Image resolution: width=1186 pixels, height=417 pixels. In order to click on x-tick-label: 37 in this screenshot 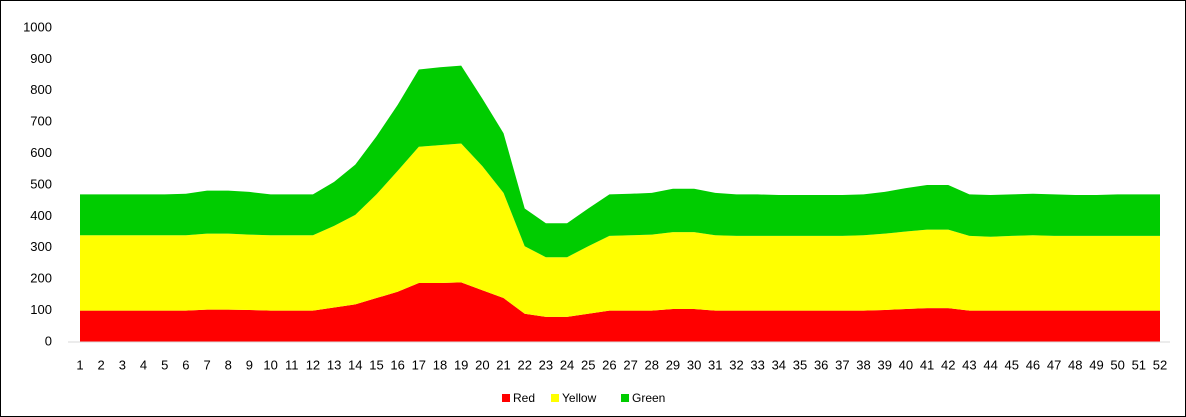, I will do `click(842, 364)`.